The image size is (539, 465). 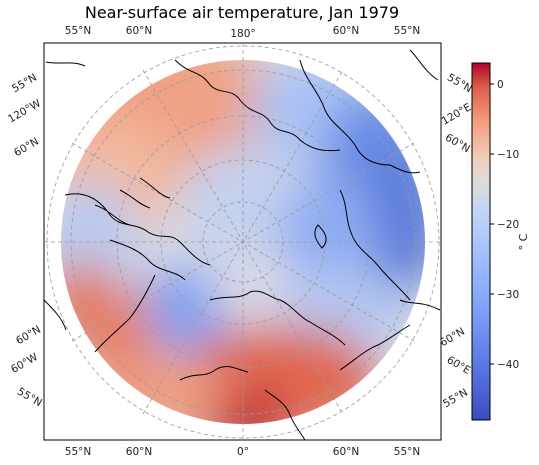 I want to click on label-right-4: 60°N, so click(x=452, y=338).